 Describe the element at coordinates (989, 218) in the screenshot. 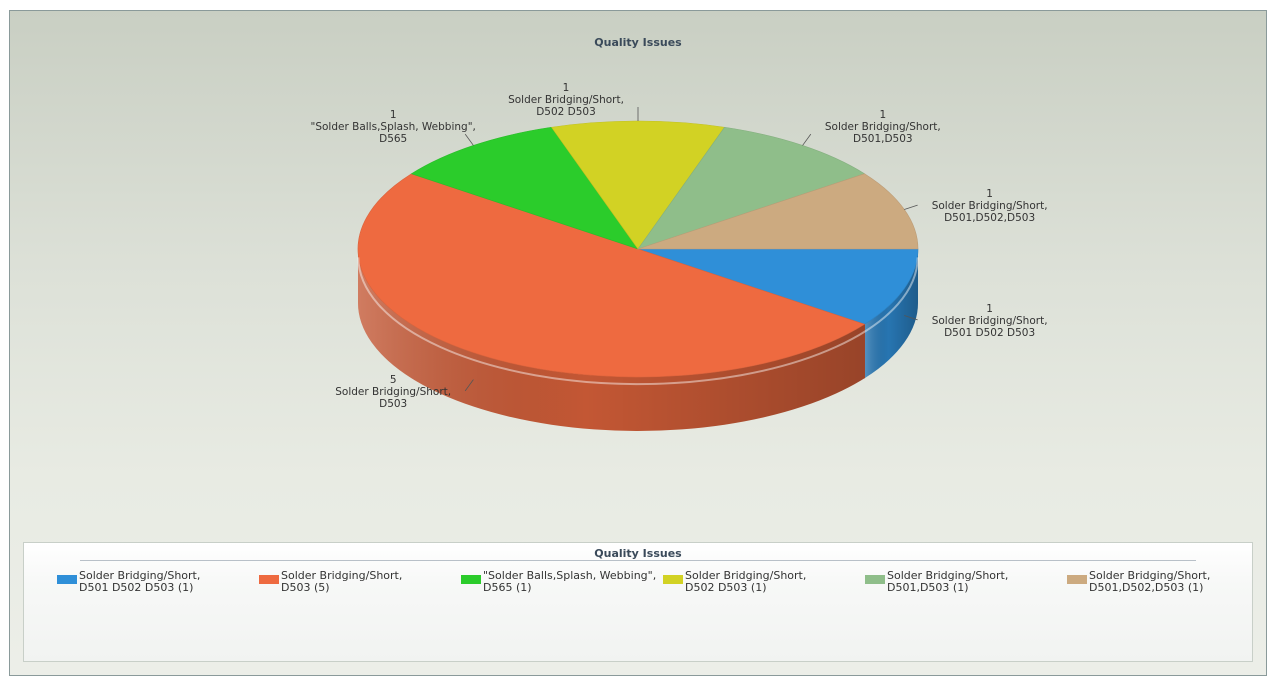

I see `pie-category-label-6: D501,D502,D503` at that location.